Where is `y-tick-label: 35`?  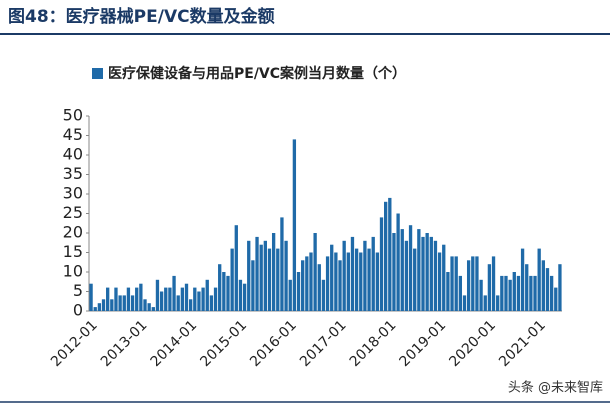
y-tick-label: 35 is located at coordinates (73, 173).